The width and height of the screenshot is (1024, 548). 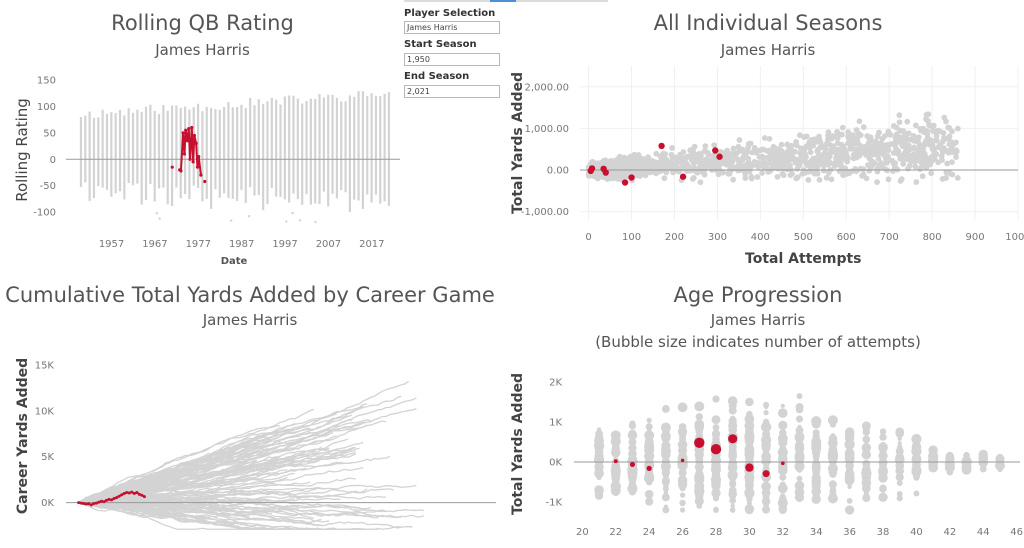 What do you see at coordinates (803, 259) in the screenshot?
I see `seasons-x-axis-label: Total Attempts` at bounding box center [803, 259].